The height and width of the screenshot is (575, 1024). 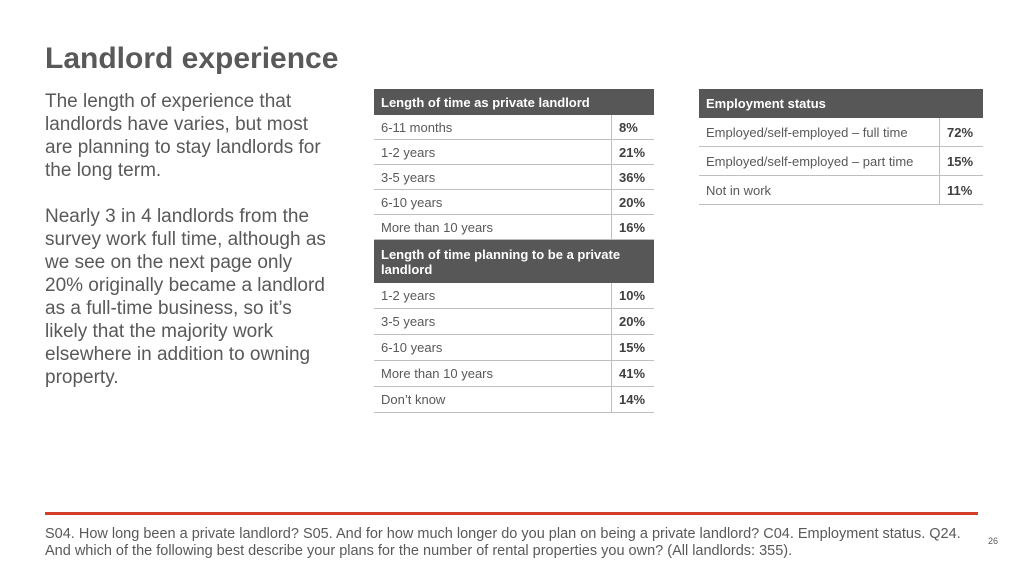 What do you see at coordinates (993, 541) in the screenshot?
I see `page-number: 26` at bounding box center [993, 541].